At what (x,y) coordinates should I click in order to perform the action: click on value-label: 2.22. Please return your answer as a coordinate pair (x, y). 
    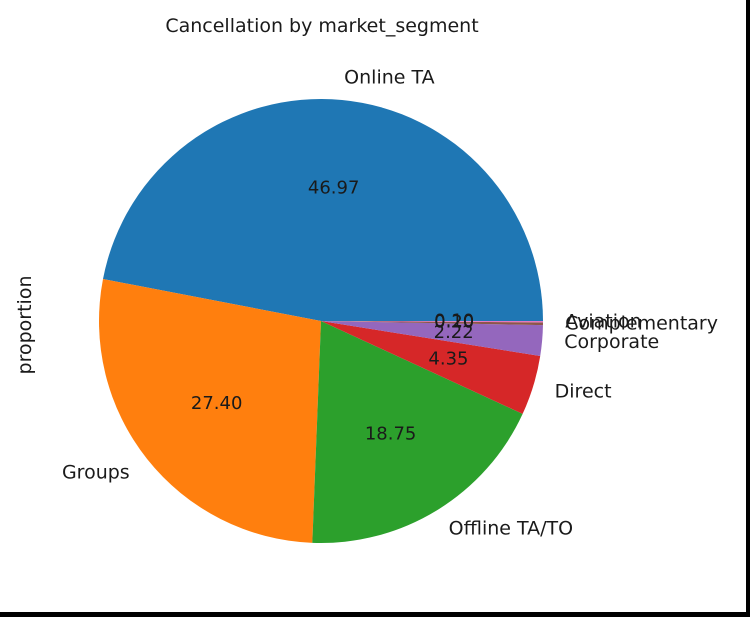
    Looking at the image, I should click on (454, 332).